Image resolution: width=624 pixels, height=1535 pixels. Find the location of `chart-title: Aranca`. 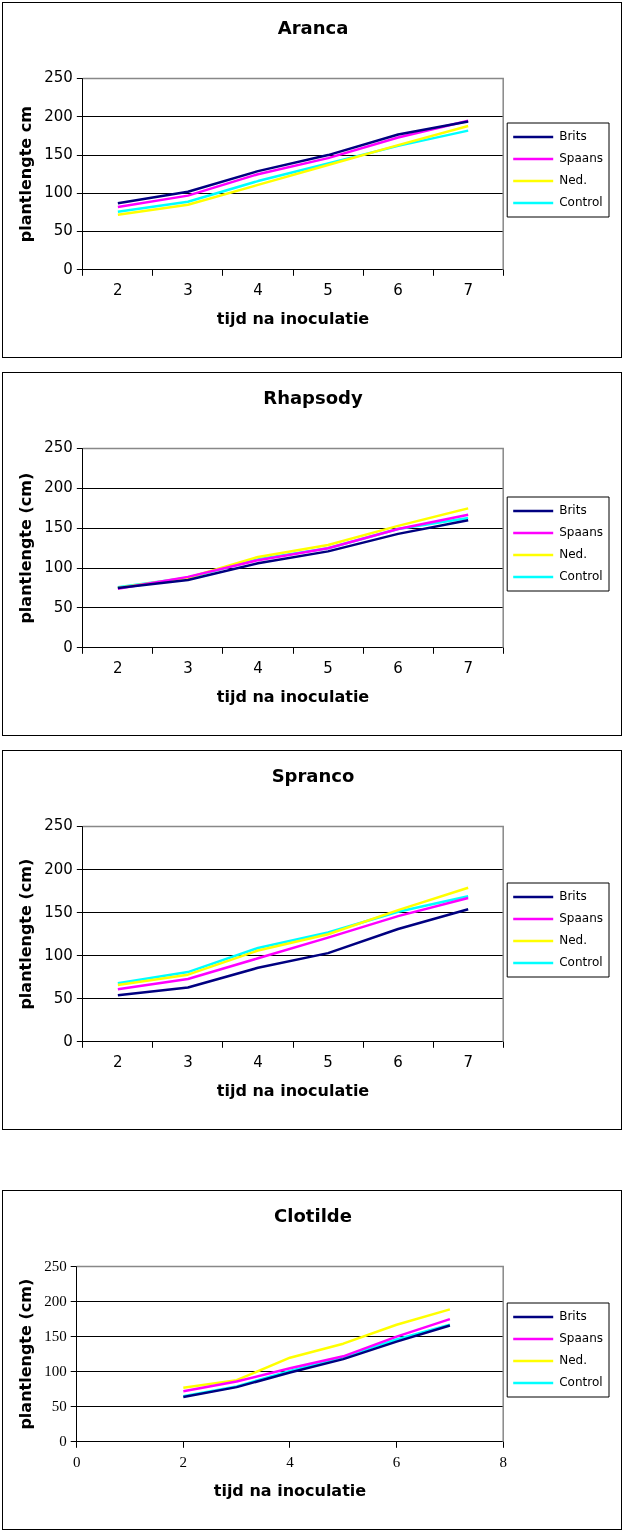

chart-title: Aranca is located at coordinates (313, 28).